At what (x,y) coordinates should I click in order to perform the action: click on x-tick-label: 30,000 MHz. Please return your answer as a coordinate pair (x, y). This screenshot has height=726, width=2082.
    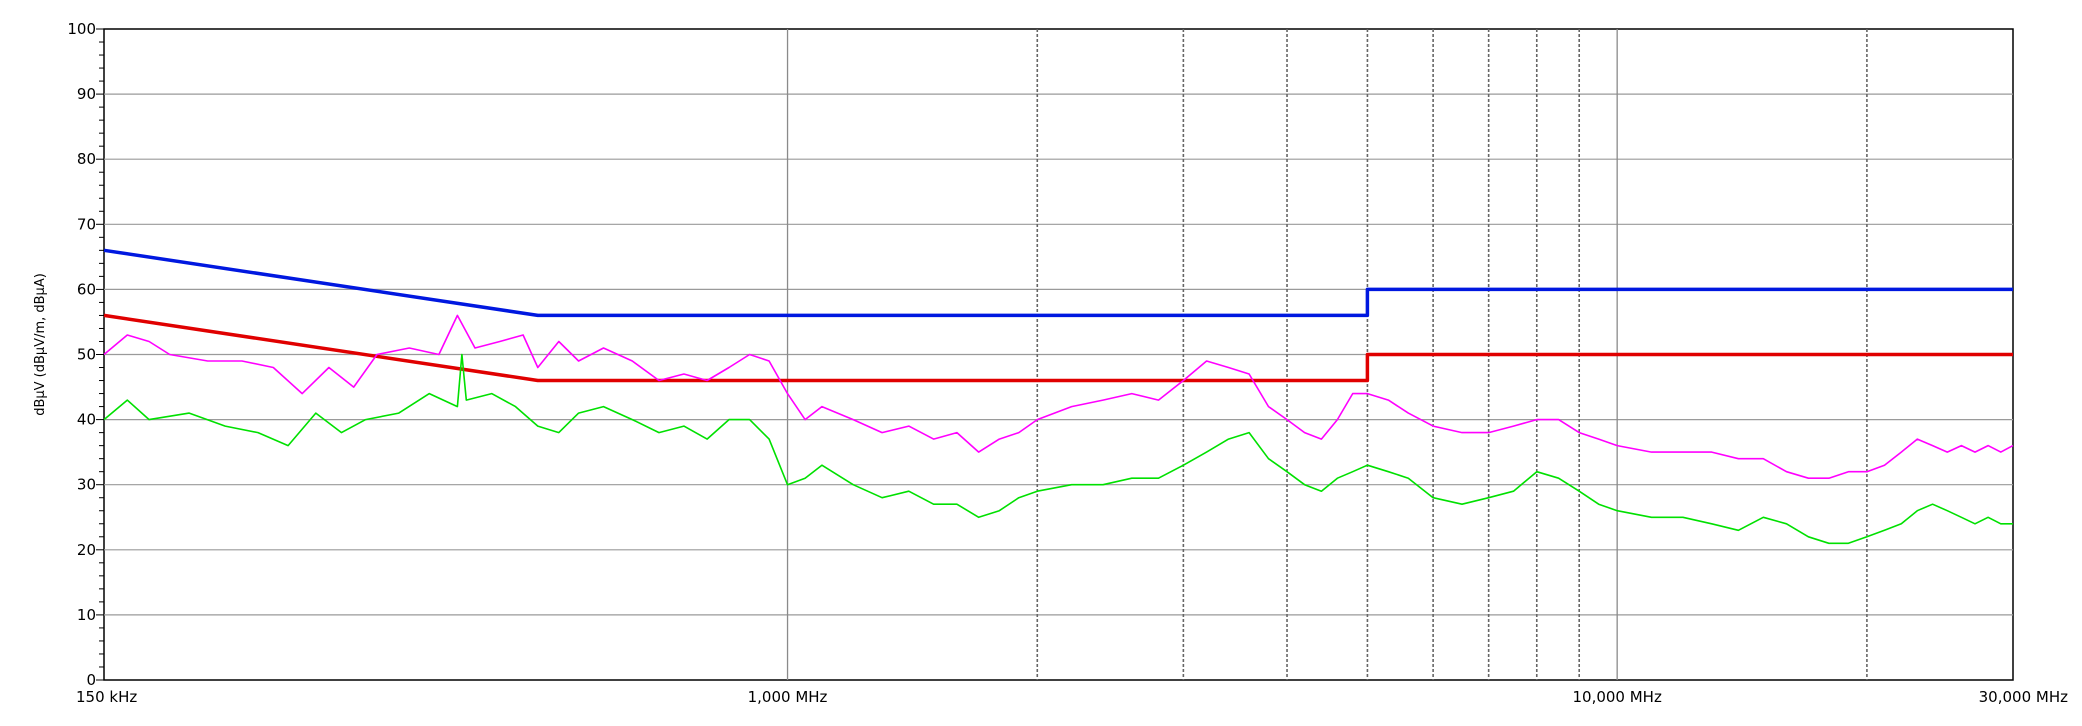
    Looking at the image, I should click on (2023, 697).